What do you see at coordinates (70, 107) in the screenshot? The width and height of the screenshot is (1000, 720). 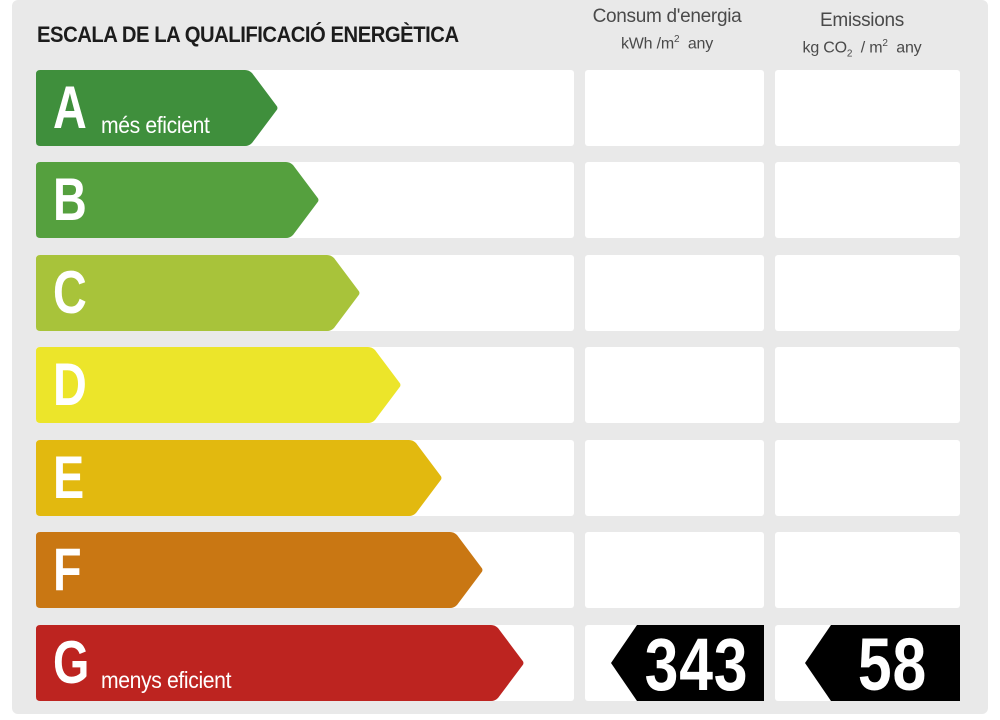 I see `rating-letter-a: A` at bounding box center [70, 107].